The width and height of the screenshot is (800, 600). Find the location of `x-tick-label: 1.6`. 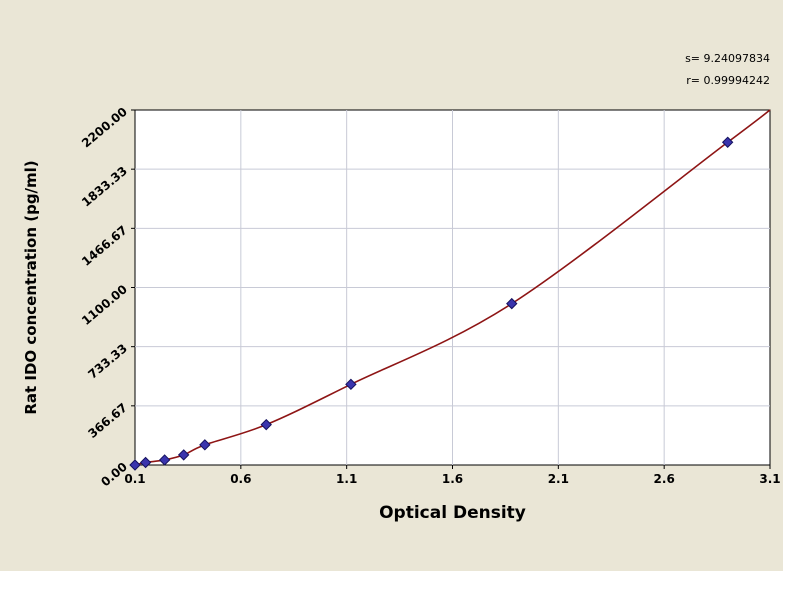

x-tick-label: 1.6 is located at coordinates (452, 479).